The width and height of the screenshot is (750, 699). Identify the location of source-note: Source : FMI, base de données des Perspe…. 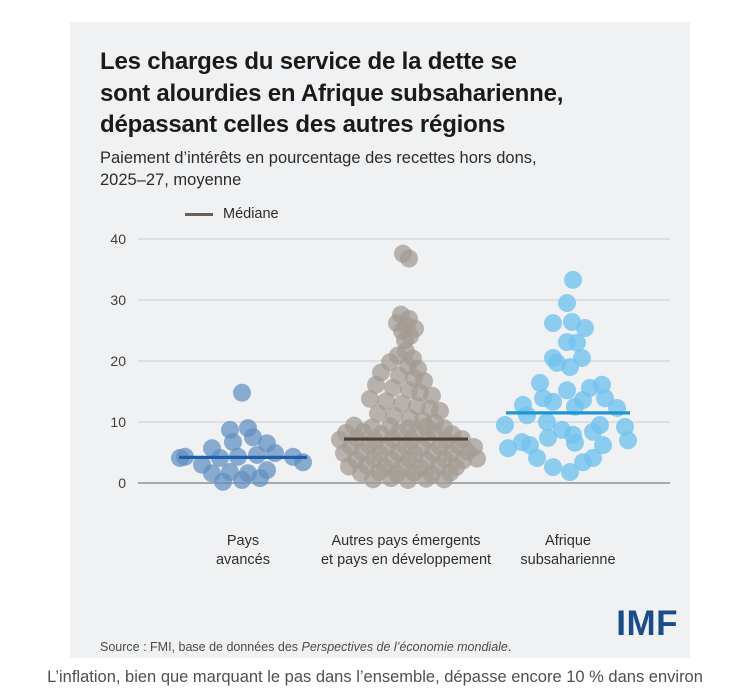
(306, 647).